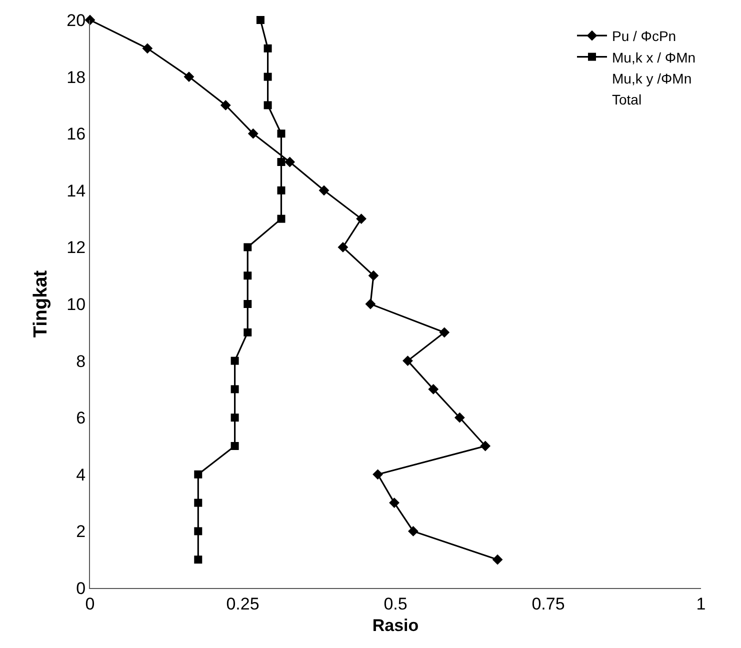  I want to click on text: Total, so click(627, 100).